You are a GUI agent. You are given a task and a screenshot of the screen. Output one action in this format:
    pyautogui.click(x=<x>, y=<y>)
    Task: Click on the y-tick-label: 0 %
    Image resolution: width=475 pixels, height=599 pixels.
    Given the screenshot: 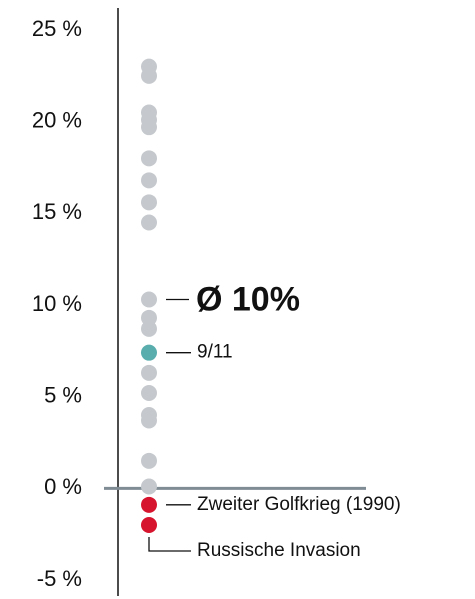 What is the action you would take?
    pyautogui.click(x=63, y=486)
    